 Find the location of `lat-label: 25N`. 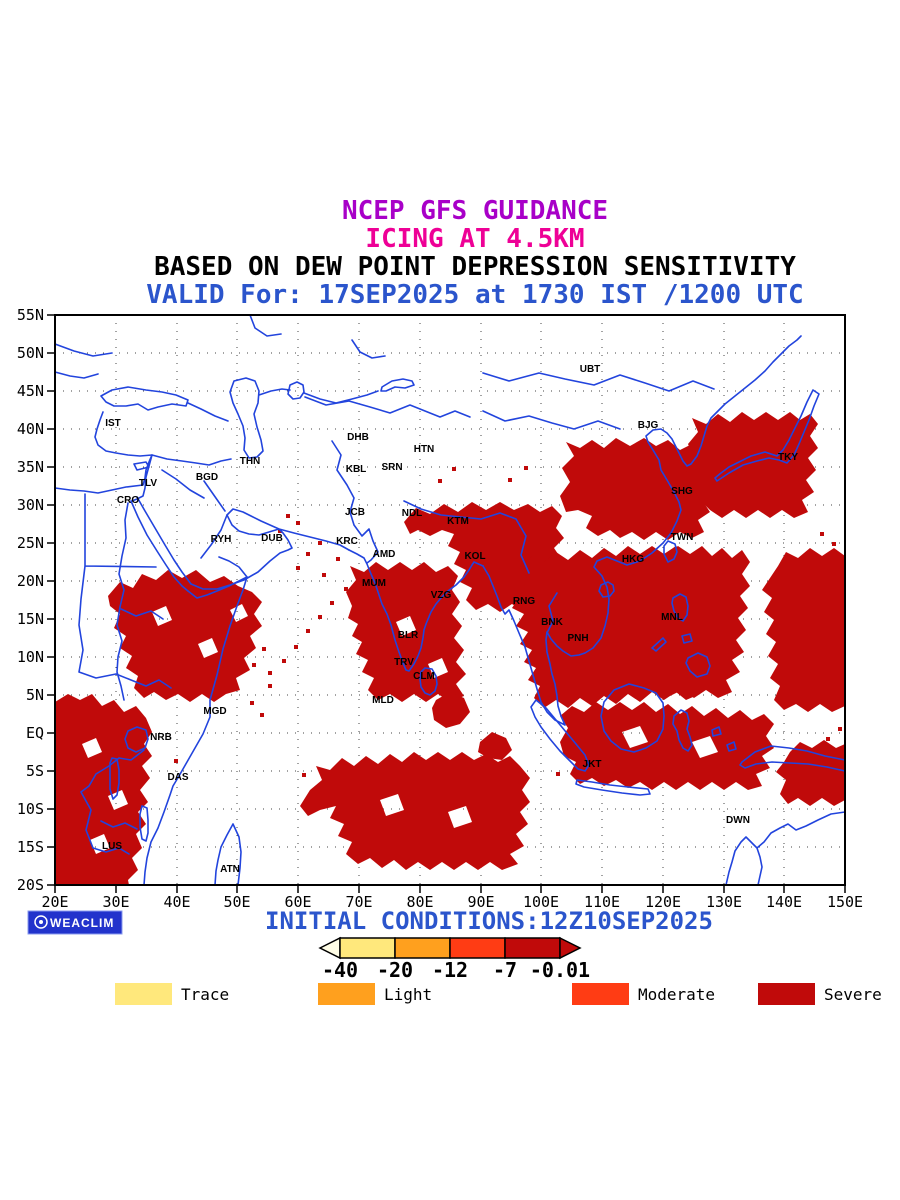

lat-label: 25N is located at coordinates (30, 543).